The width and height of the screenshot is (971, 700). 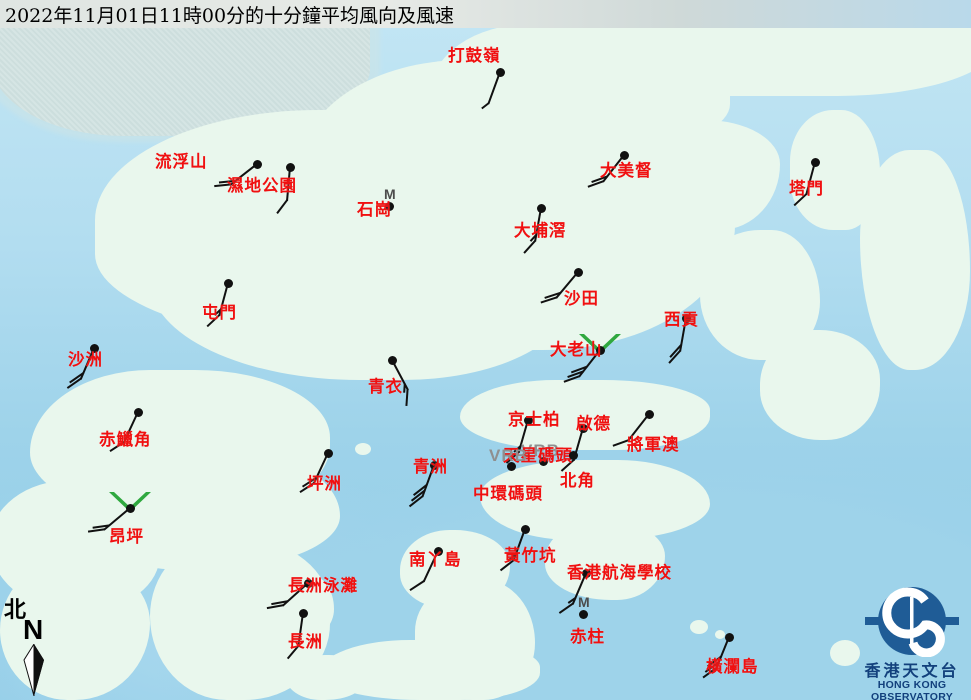 What do you see at coordinates (732, 666) in the screenshot?
I see `station-name-label: 橫瀾島` at bounding box center [732, 666].